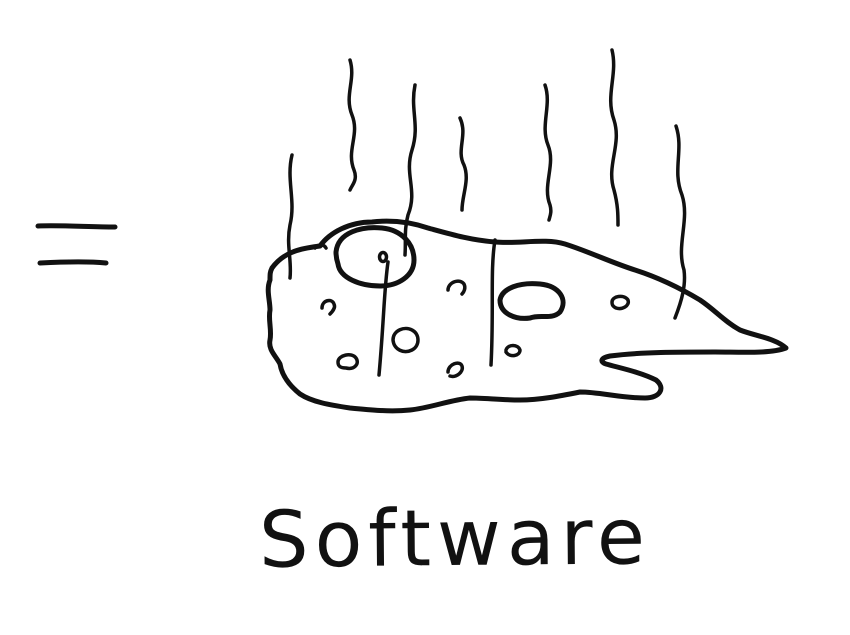 Image resolution: width=850 pixels, height=635 pixels. I want to click on caption-software: Software, so click(455, 539).